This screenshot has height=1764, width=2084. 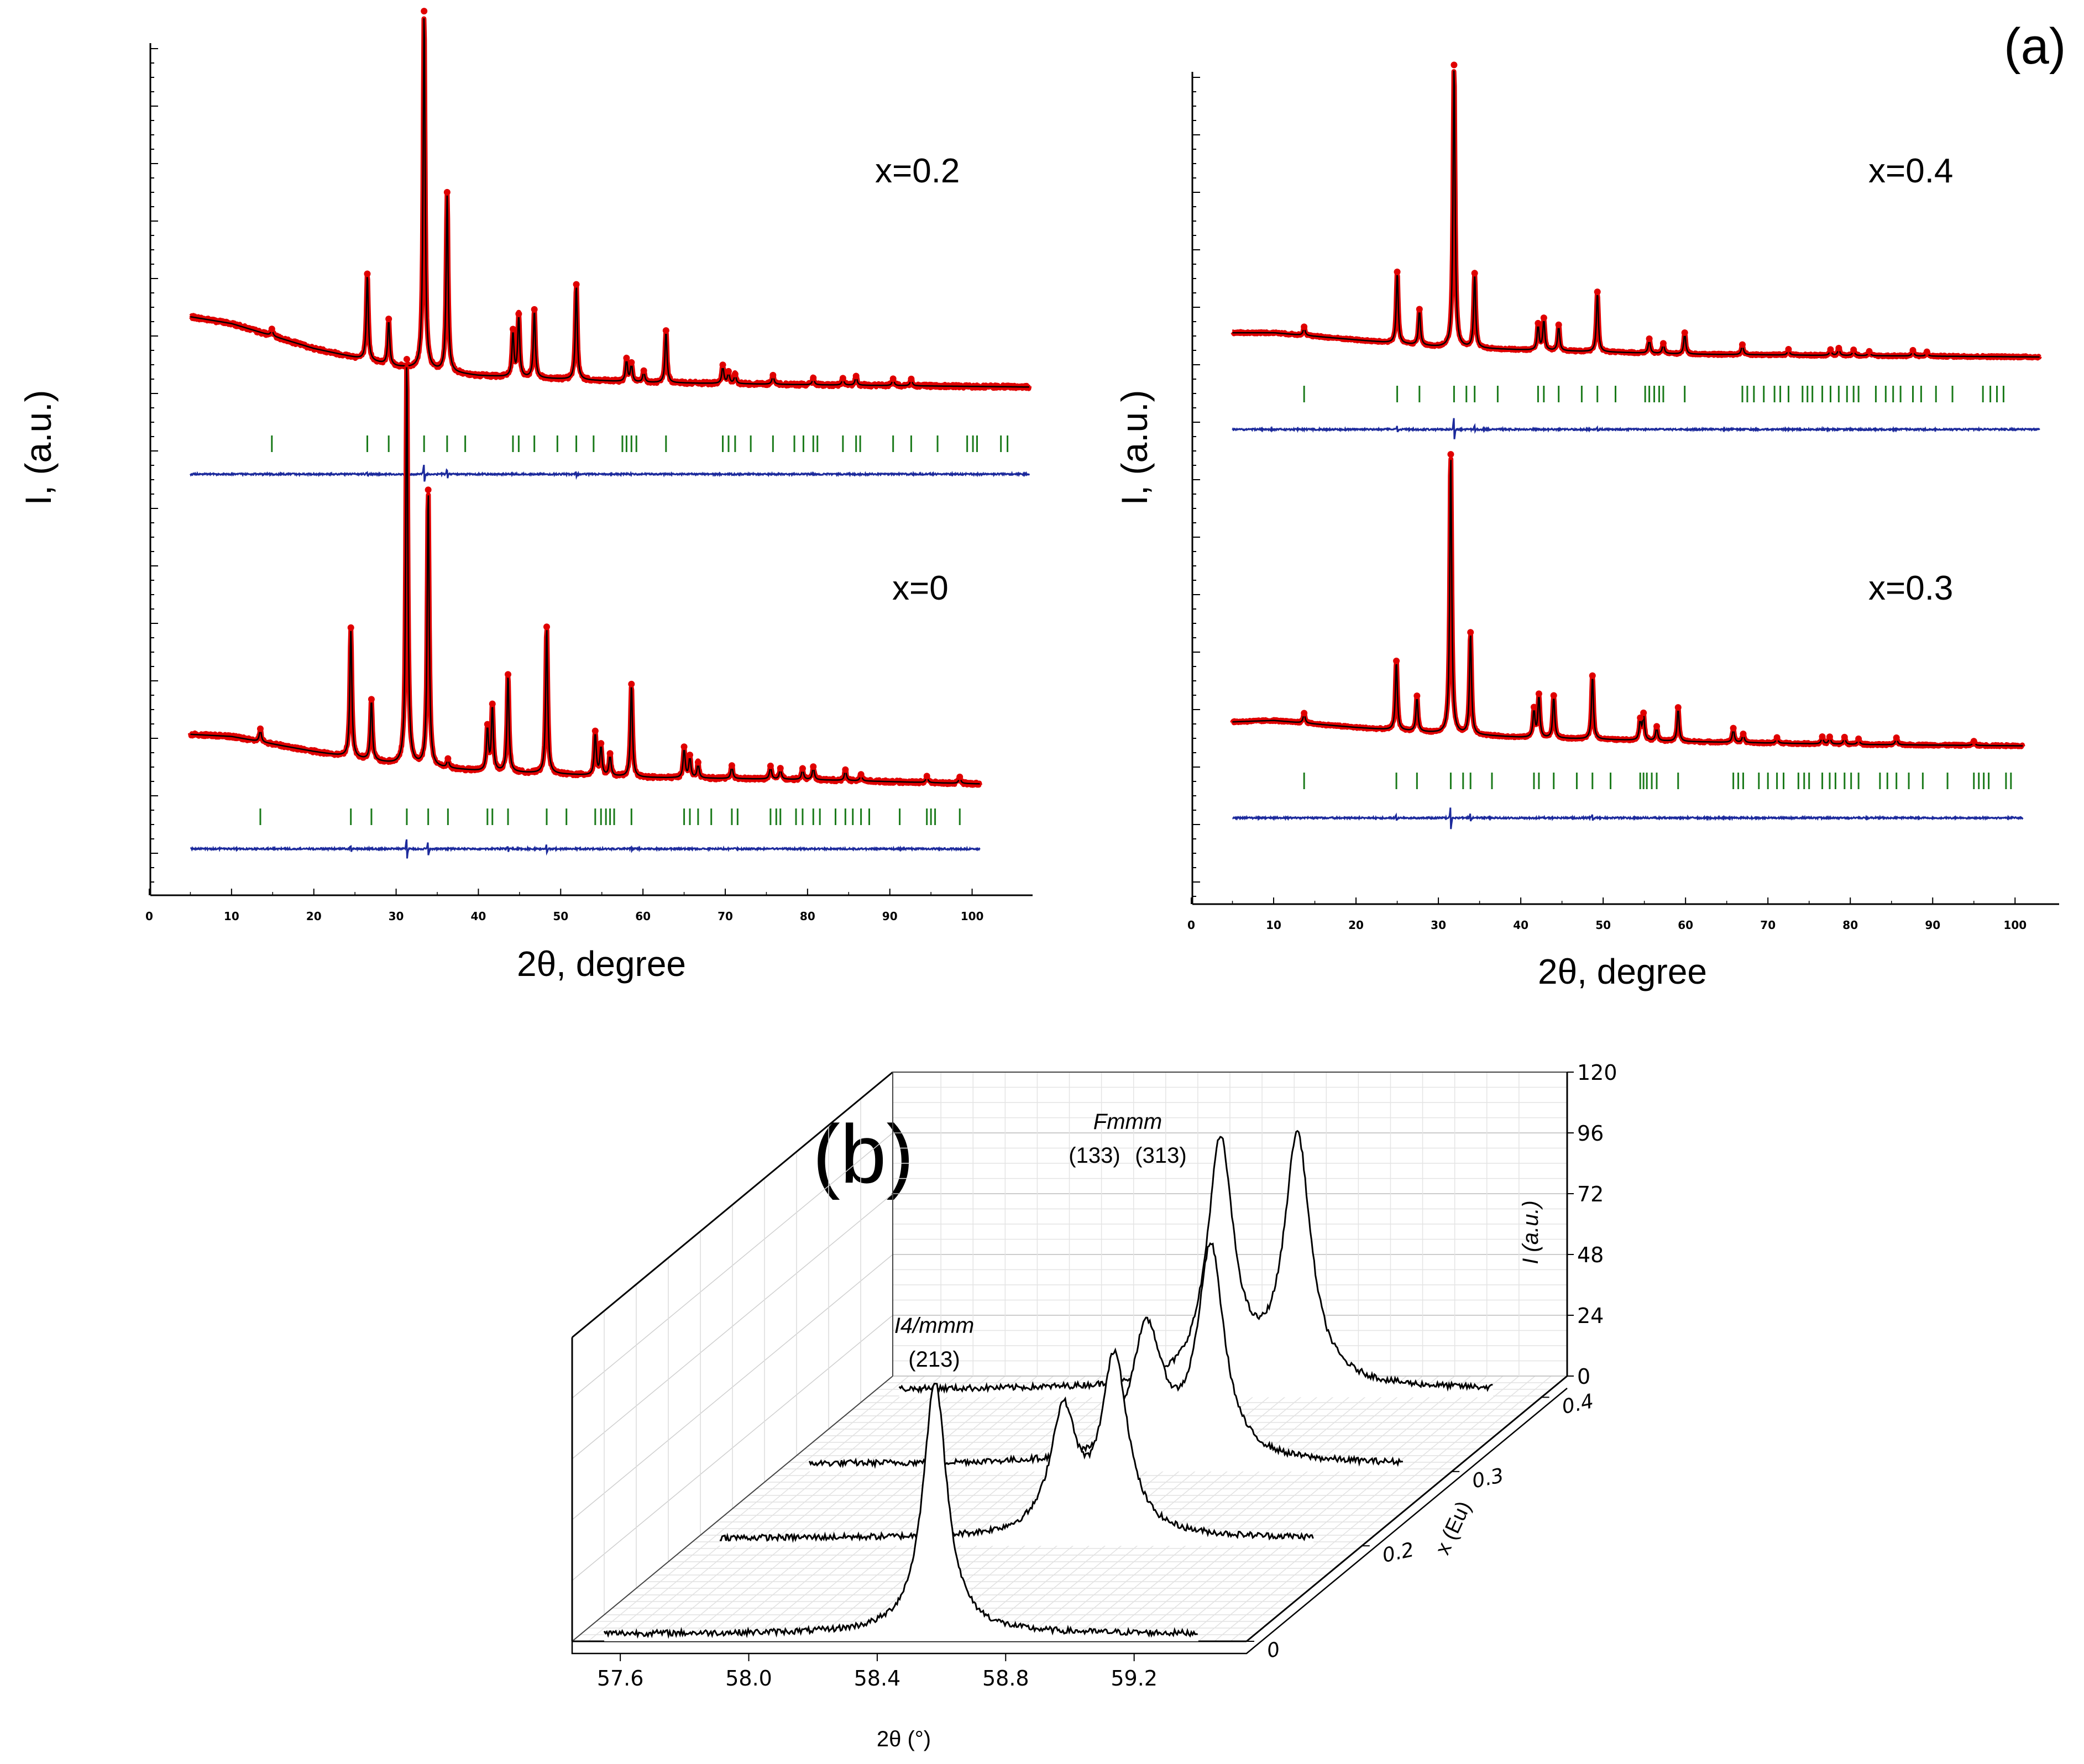 What do you see at coordinates (2035, 46) in the screenshot?
I see `panel-label-a: (a)` at bounding box center [2035, 46].